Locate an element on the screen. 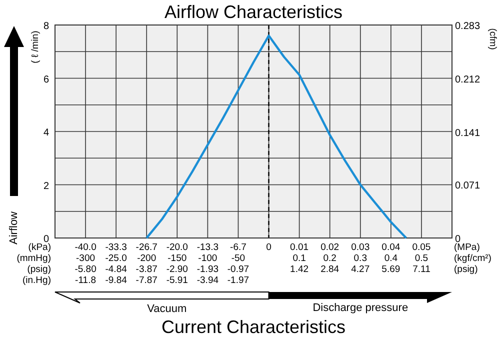  x-tick-label: 0.02 0.2 2.84 is located at coordinates (330, 258).